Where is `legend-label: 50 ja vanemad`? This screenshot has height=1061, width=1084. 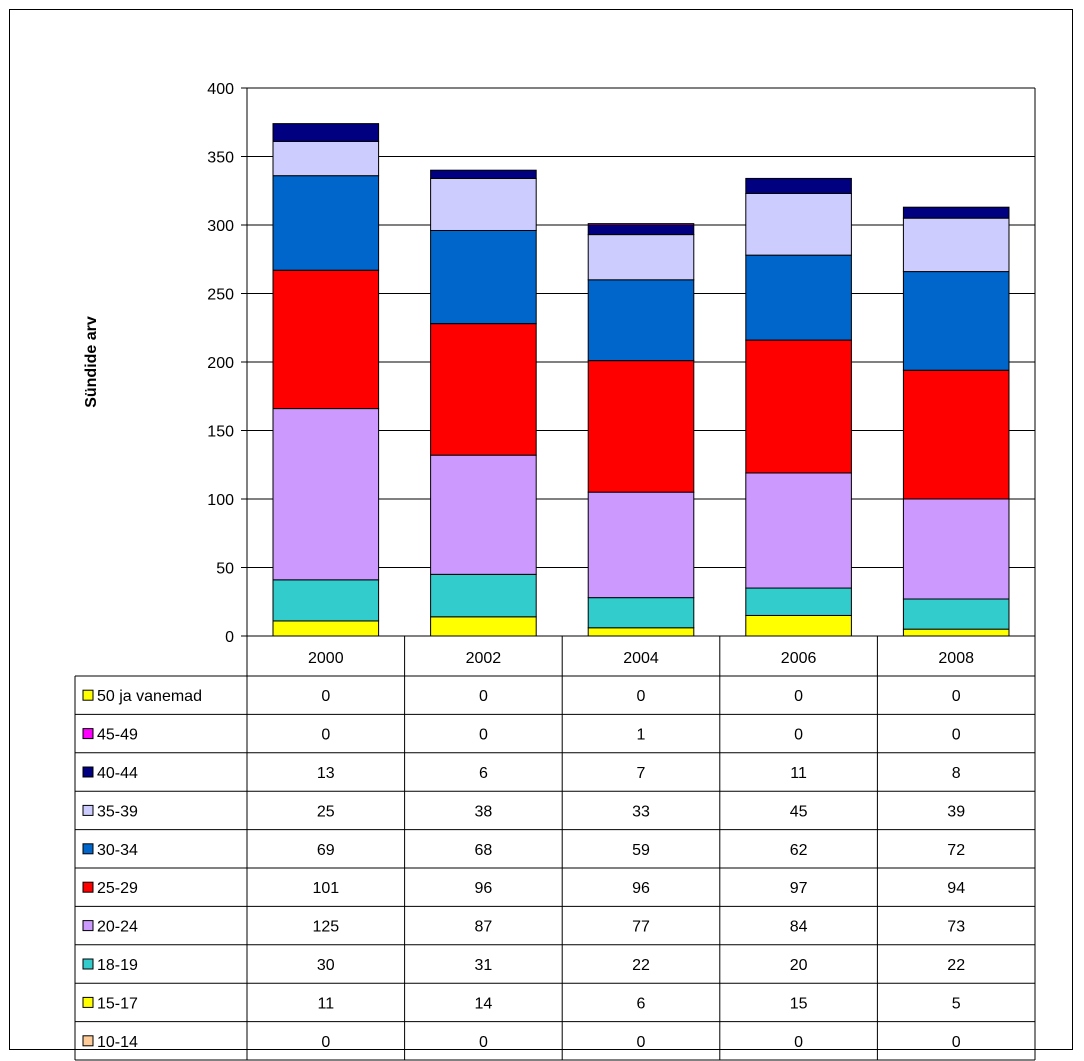
legend-label: 50 ja vanemad is located at coordinates (149, 696).